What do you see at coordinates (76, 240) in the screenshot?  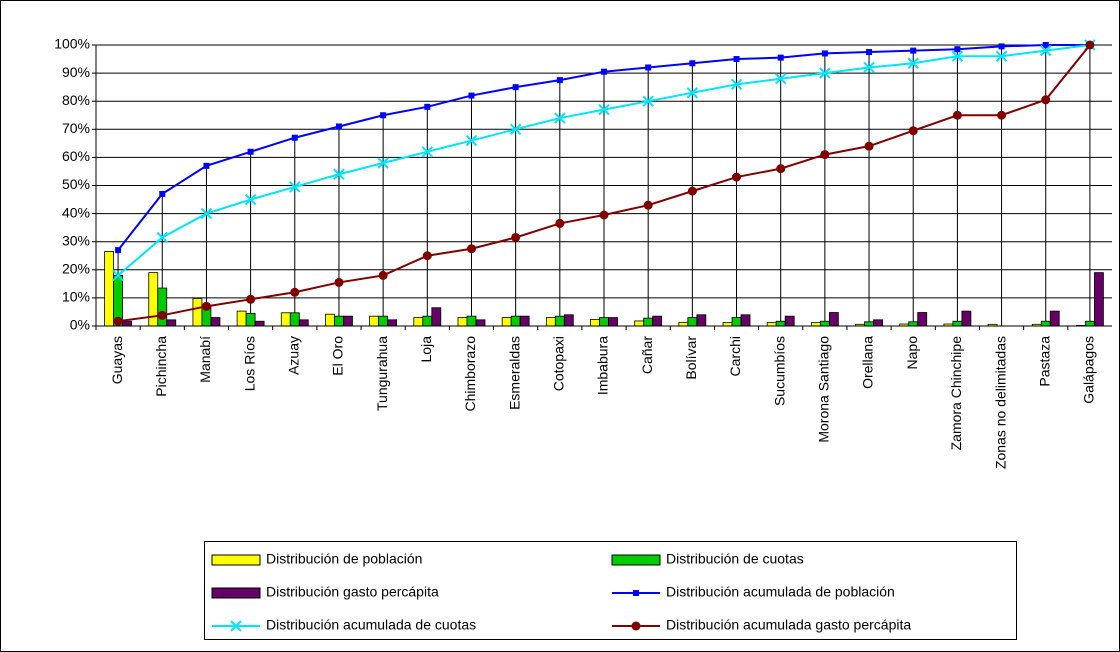 I see `y-tick-label: 30%` at bounding box center [76, 240].